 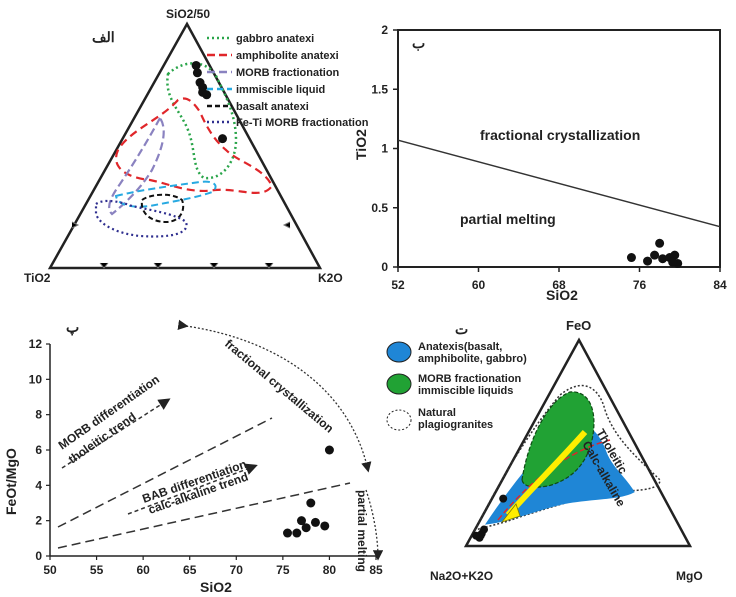 I want to click on panel-c-ytick-0: 0, so click(x=38, y=556).